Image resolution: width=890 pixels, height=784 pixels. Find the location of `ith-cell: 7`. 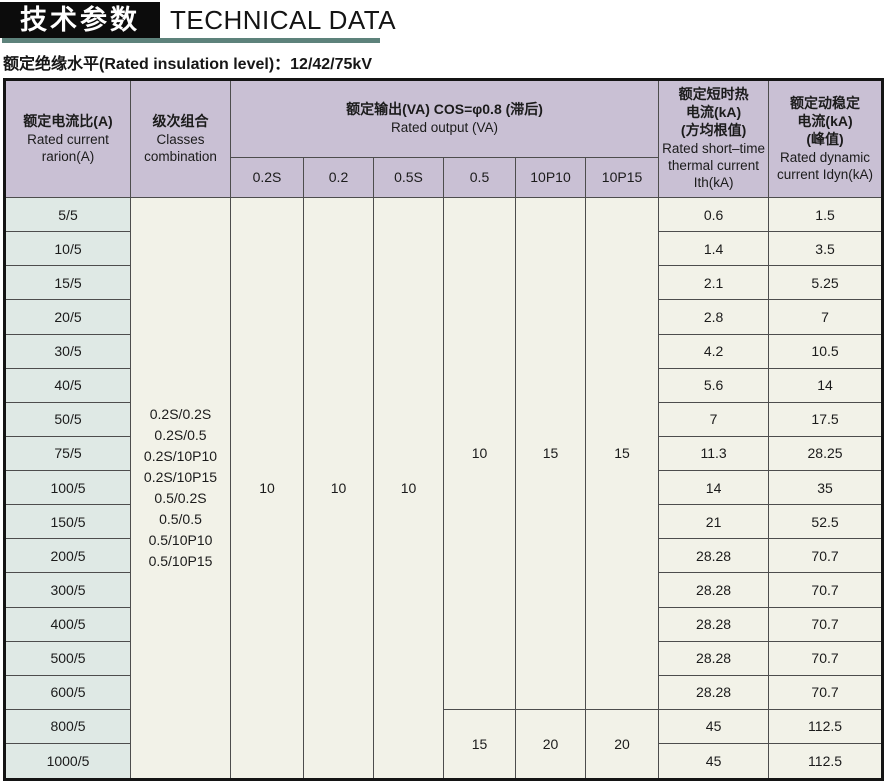

ith-cell: 7 is located at coordinates (714, 419).